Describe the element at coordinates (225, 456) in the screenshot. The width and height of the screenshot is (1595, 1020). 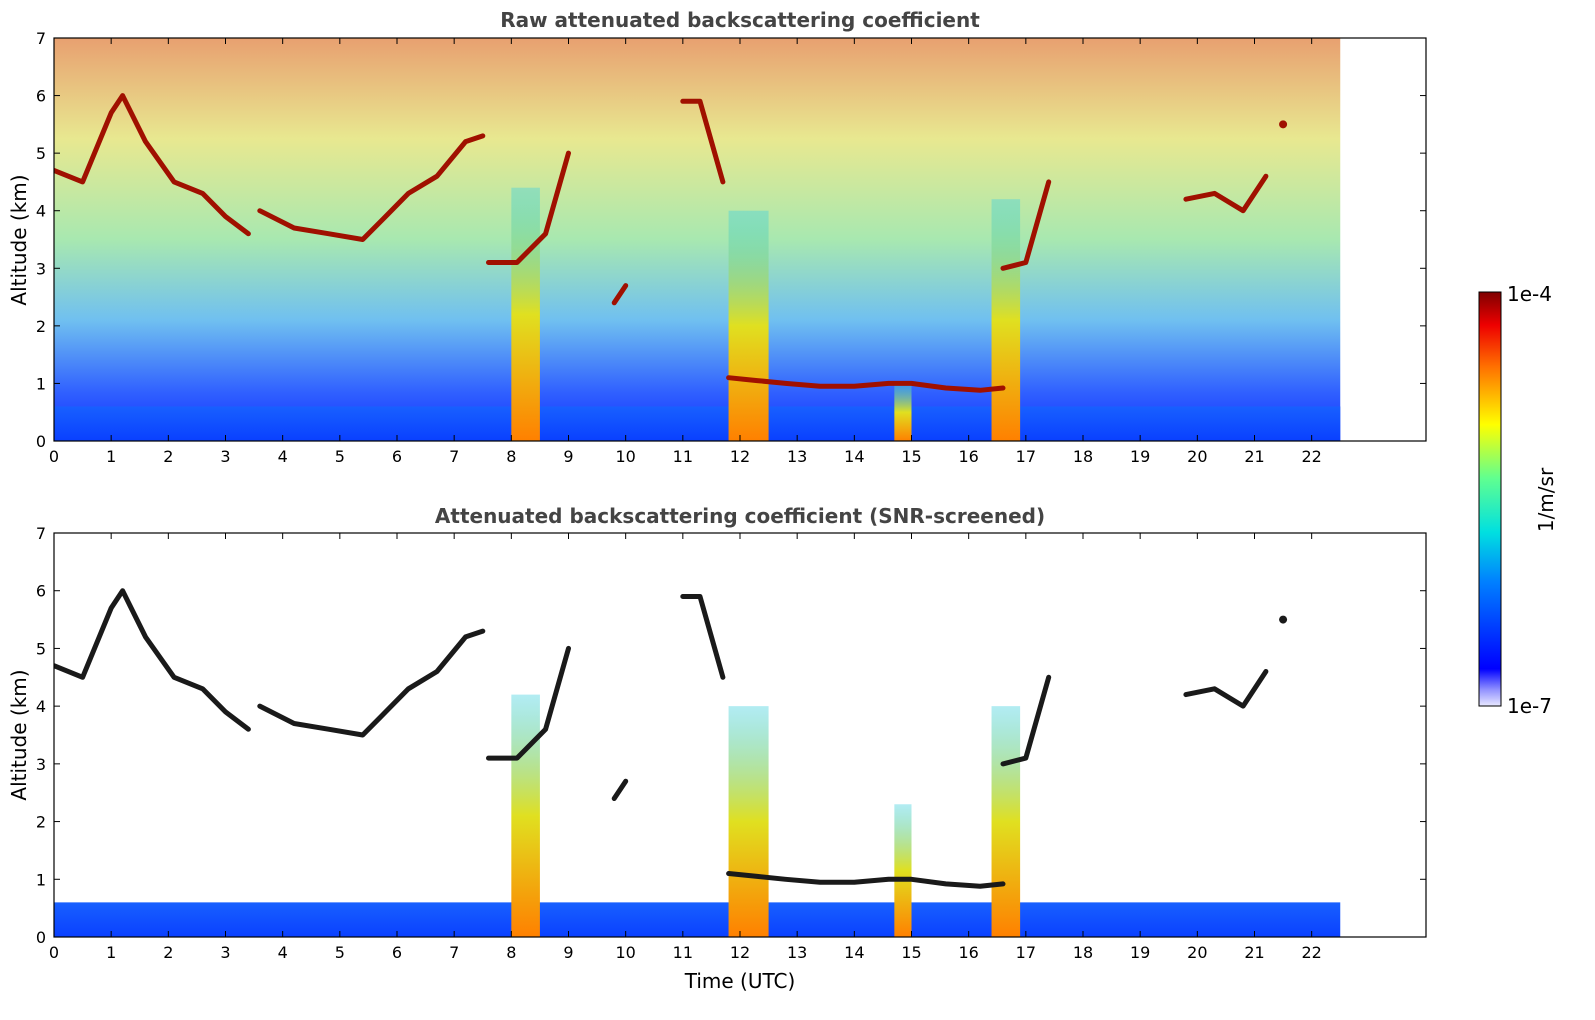
I see `raw-x-tick-label: 3` at that location.